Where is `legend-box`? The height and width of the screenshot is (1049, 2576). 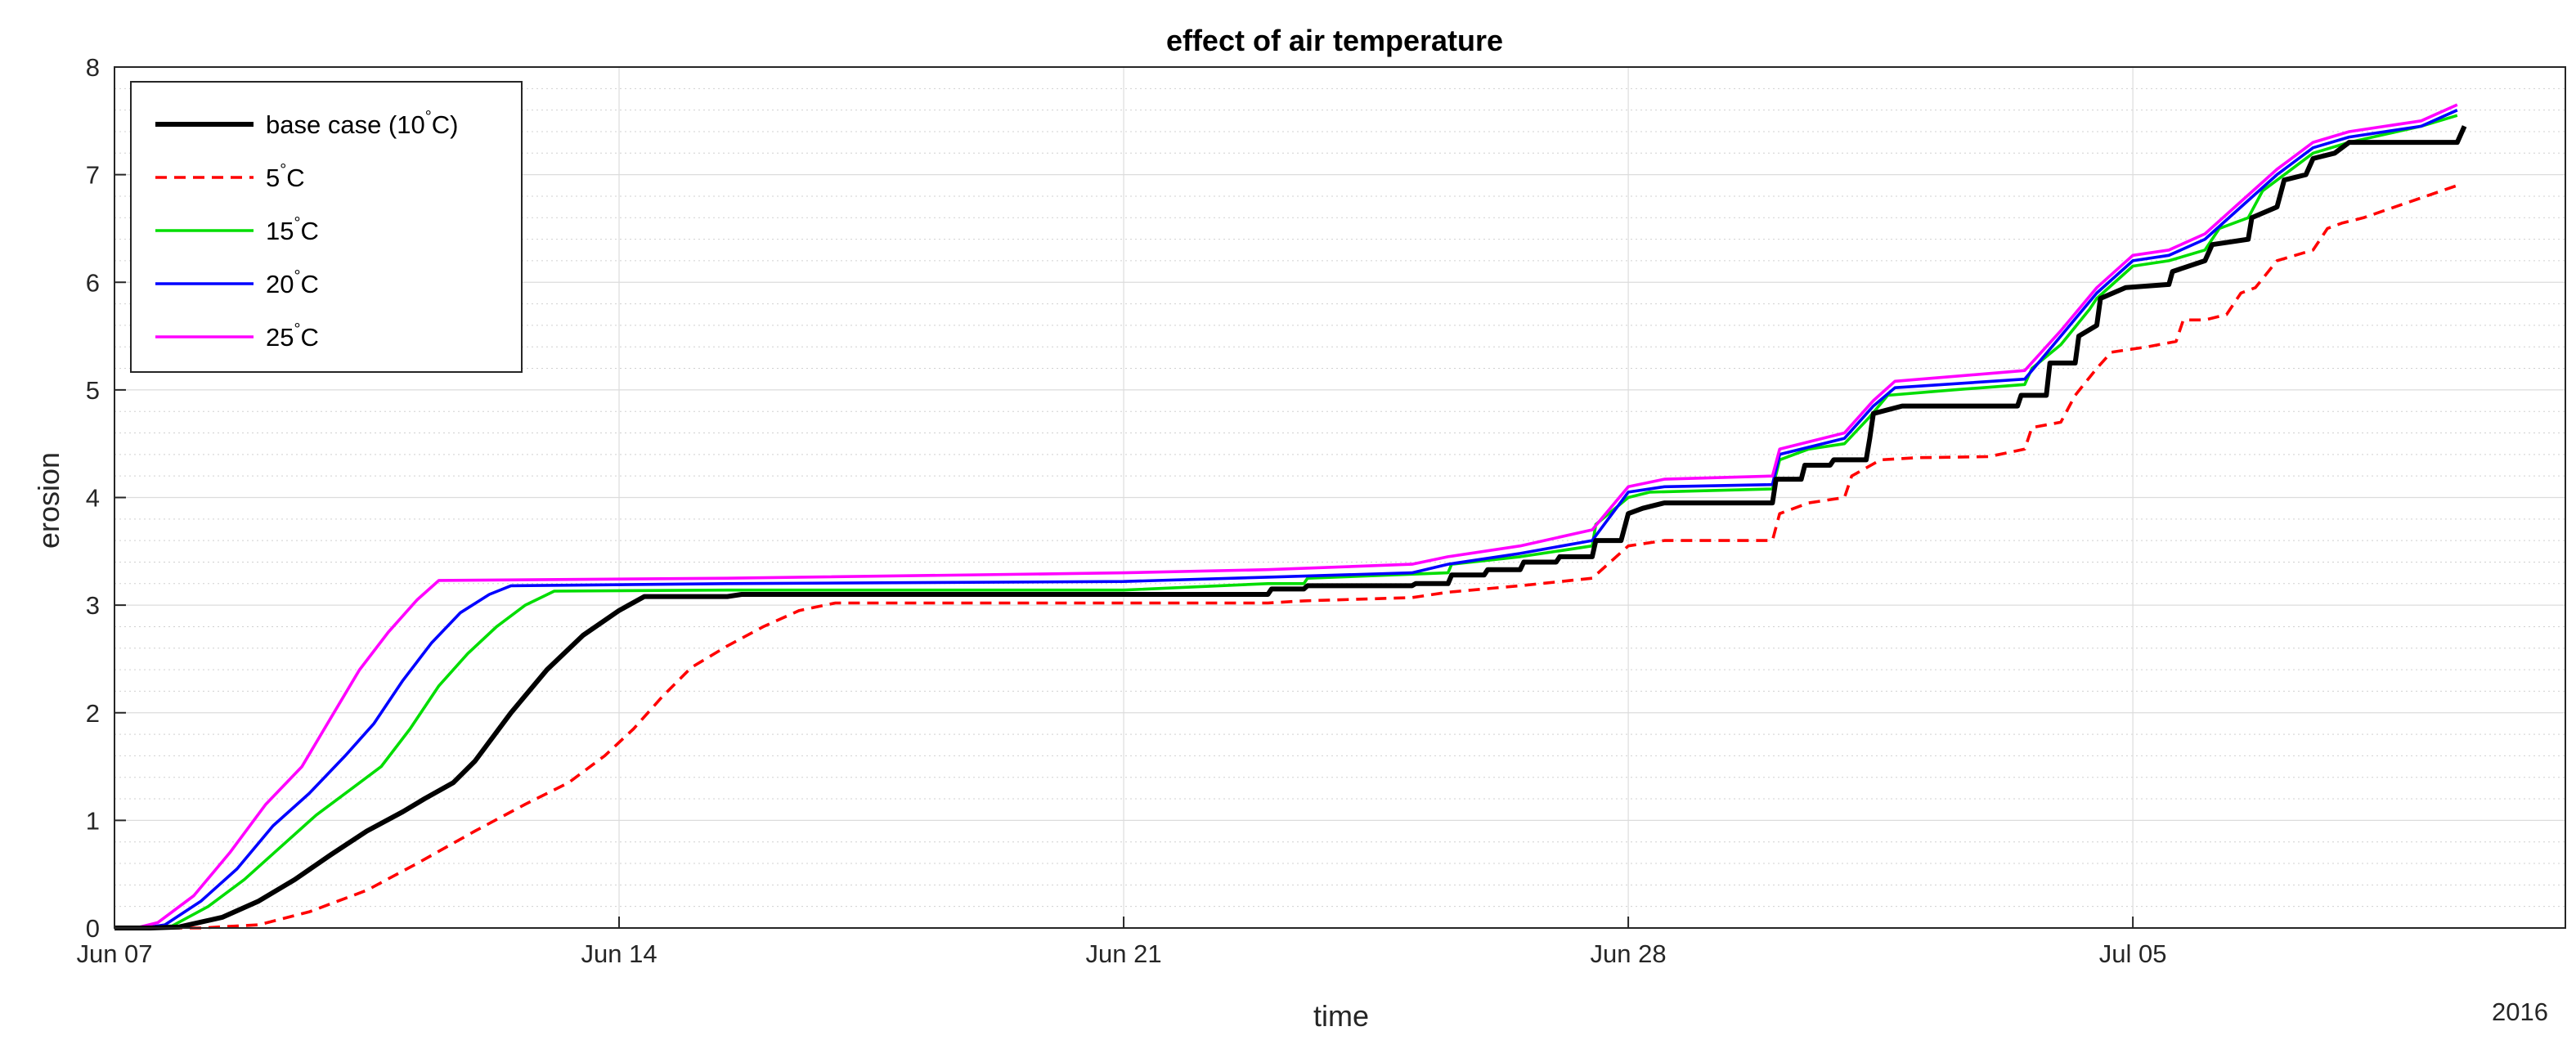
legend-box is located at coordinates (327, 227).